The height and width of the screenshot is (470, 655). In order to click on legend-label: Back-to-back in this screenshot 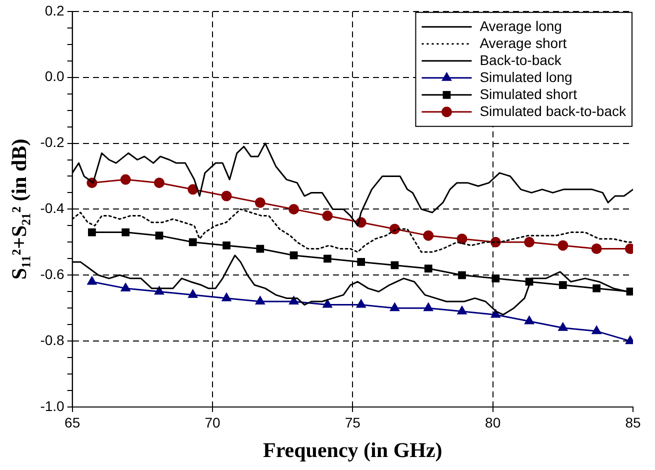, I will do `click(521, 60)`.